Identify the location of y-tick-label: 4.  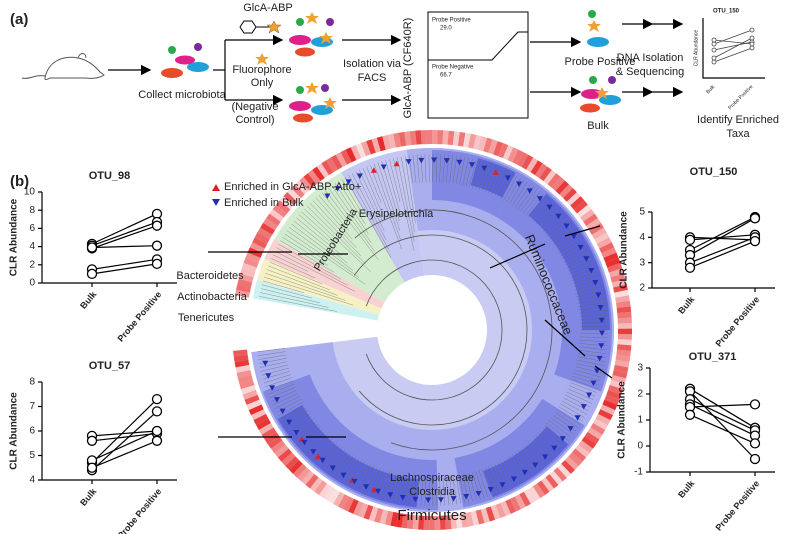
(32, 480).